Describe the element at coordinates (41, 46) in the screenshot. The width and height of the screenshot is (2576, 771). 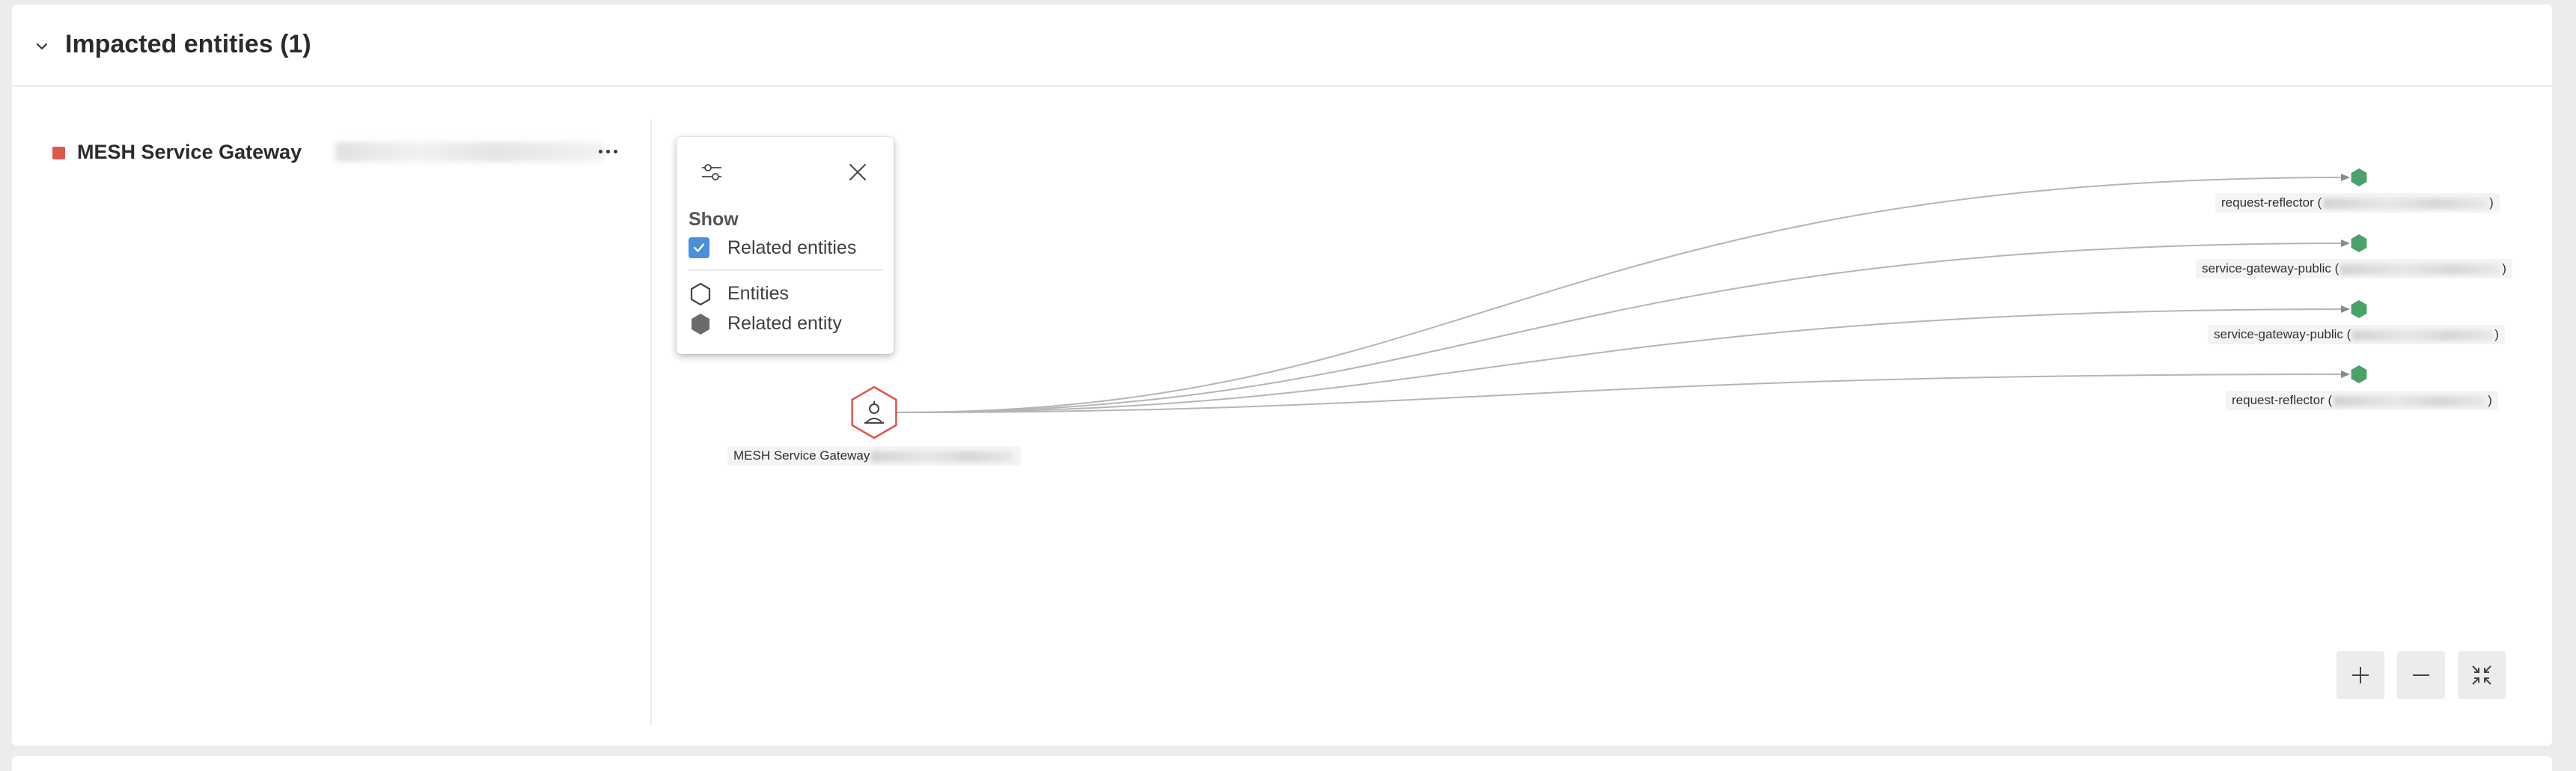
I see `chevron-down-icon` at that location.